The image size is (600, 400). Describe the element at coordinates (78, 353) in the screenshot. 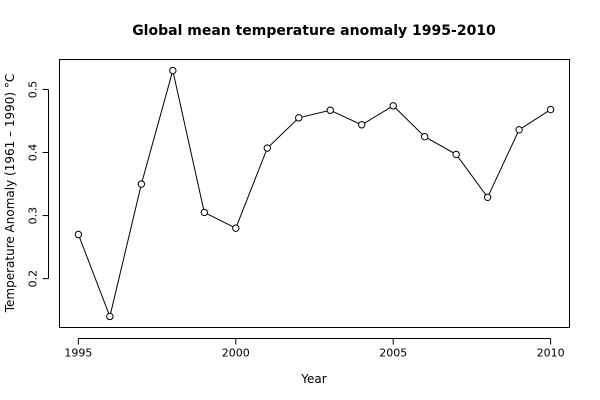

I see `x-tick-label: 1995` at that location.